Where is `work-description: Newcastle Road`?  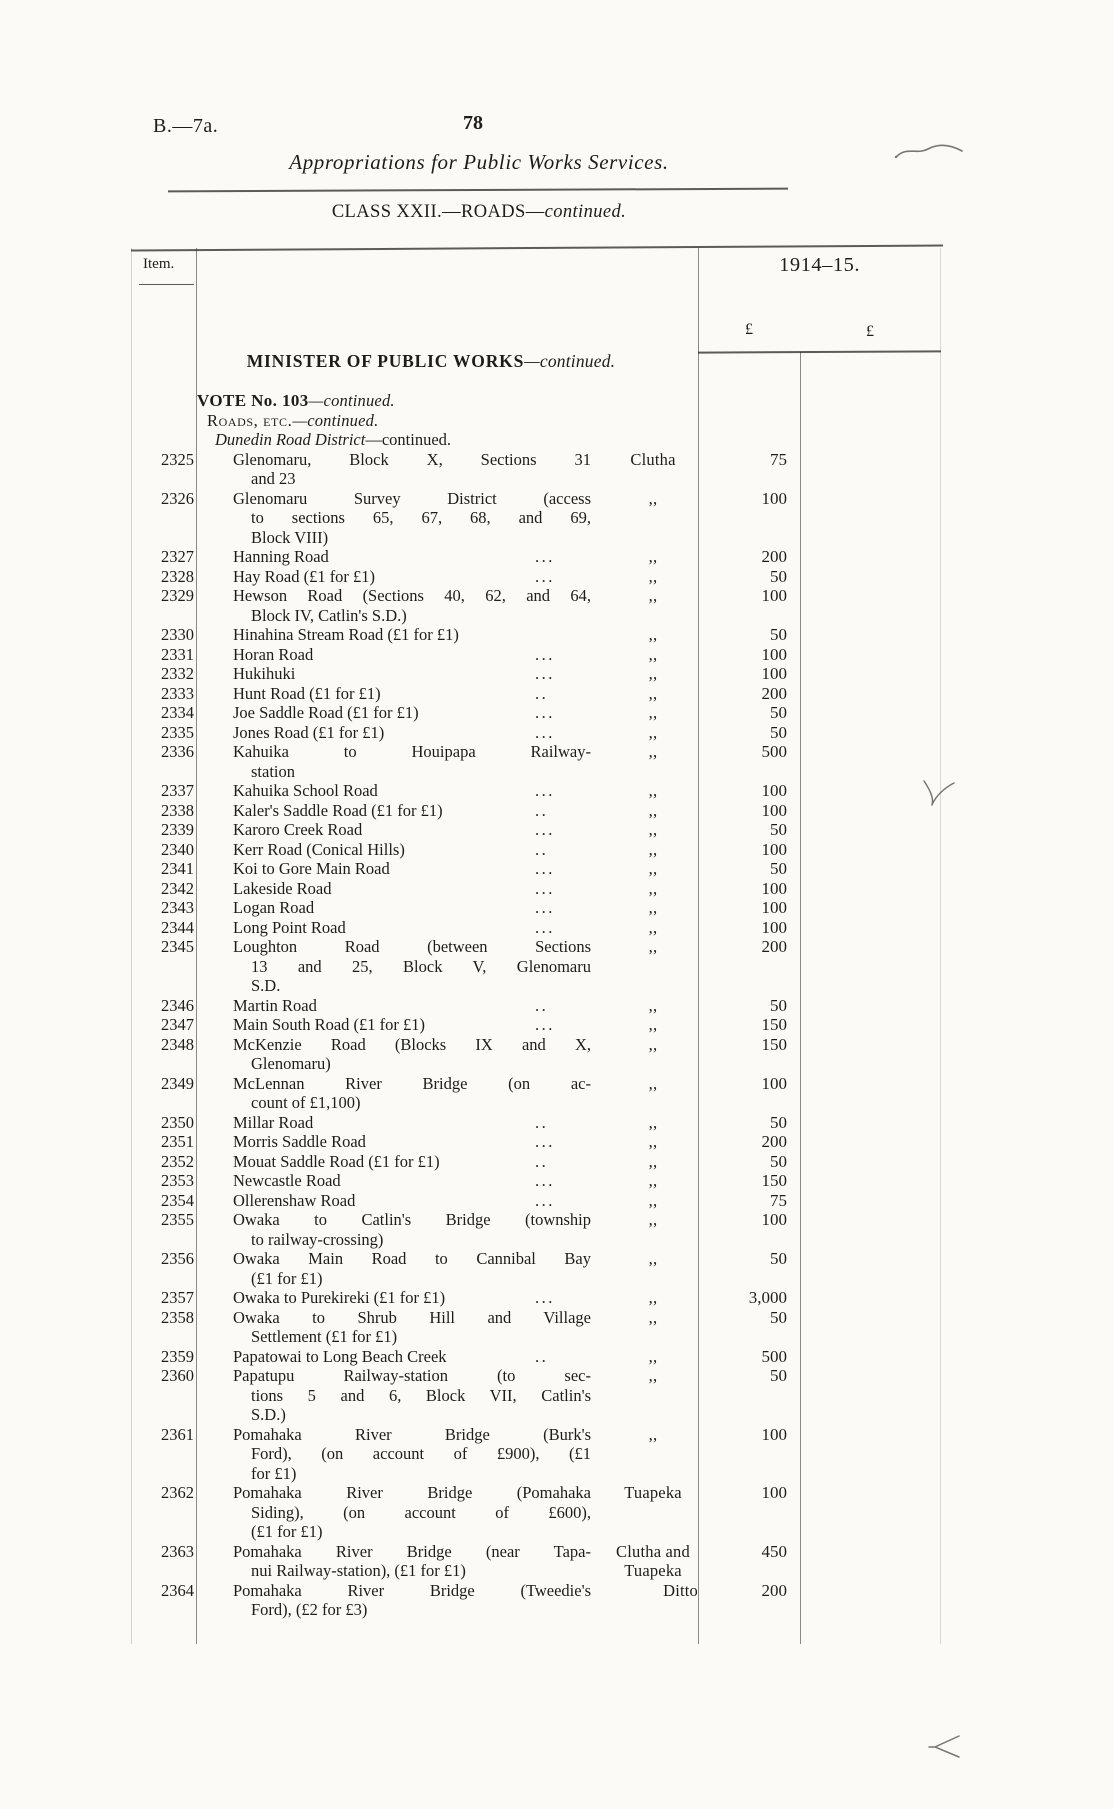
work-description: Newcastle Road is located at coordinates (412, 1181).